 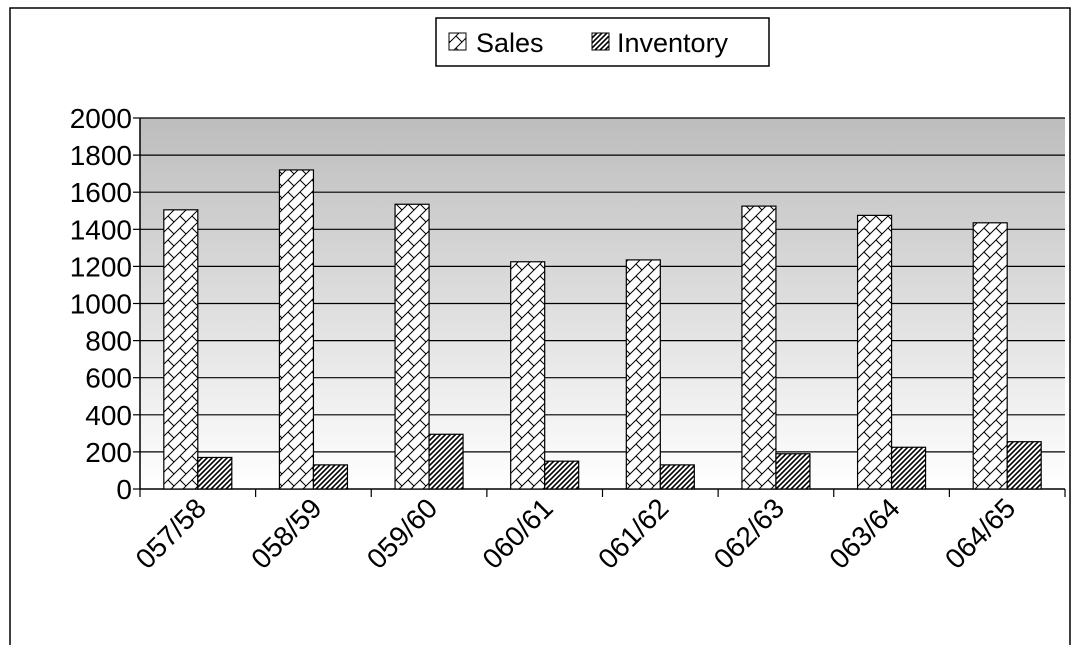 What do you see at coordinates (101, 155) in the screenshot?
I see `y-tick-label: 1800` at bounding box center [101, 155].